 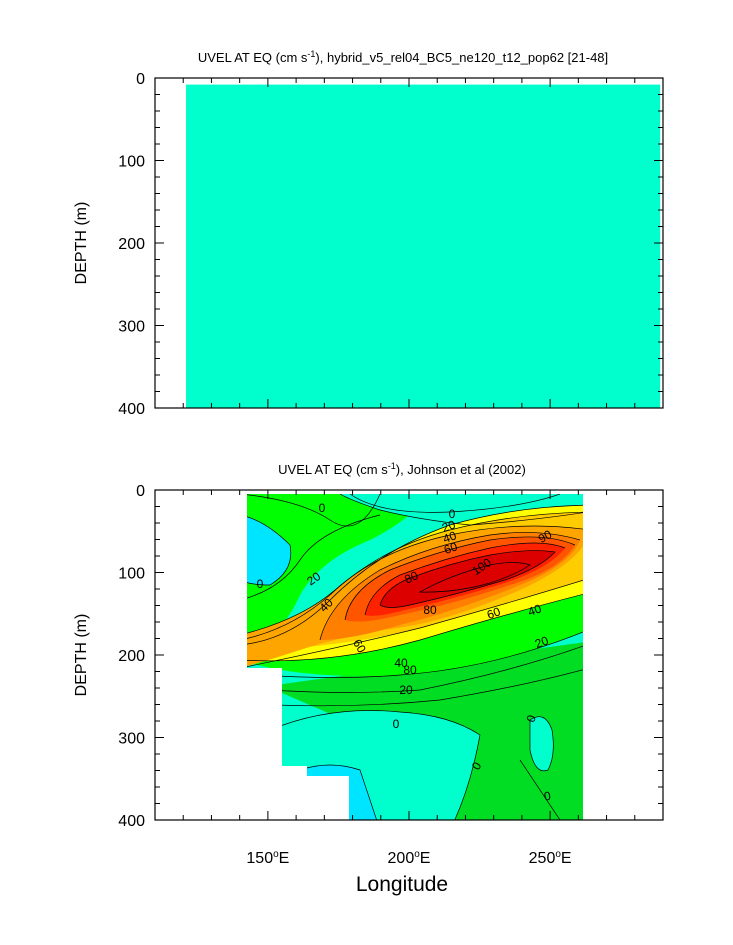 What do you see at coordinates (409, 858) in the screenshot?
I see `xtick-label: 200oE` at bounding box center [409, 858].